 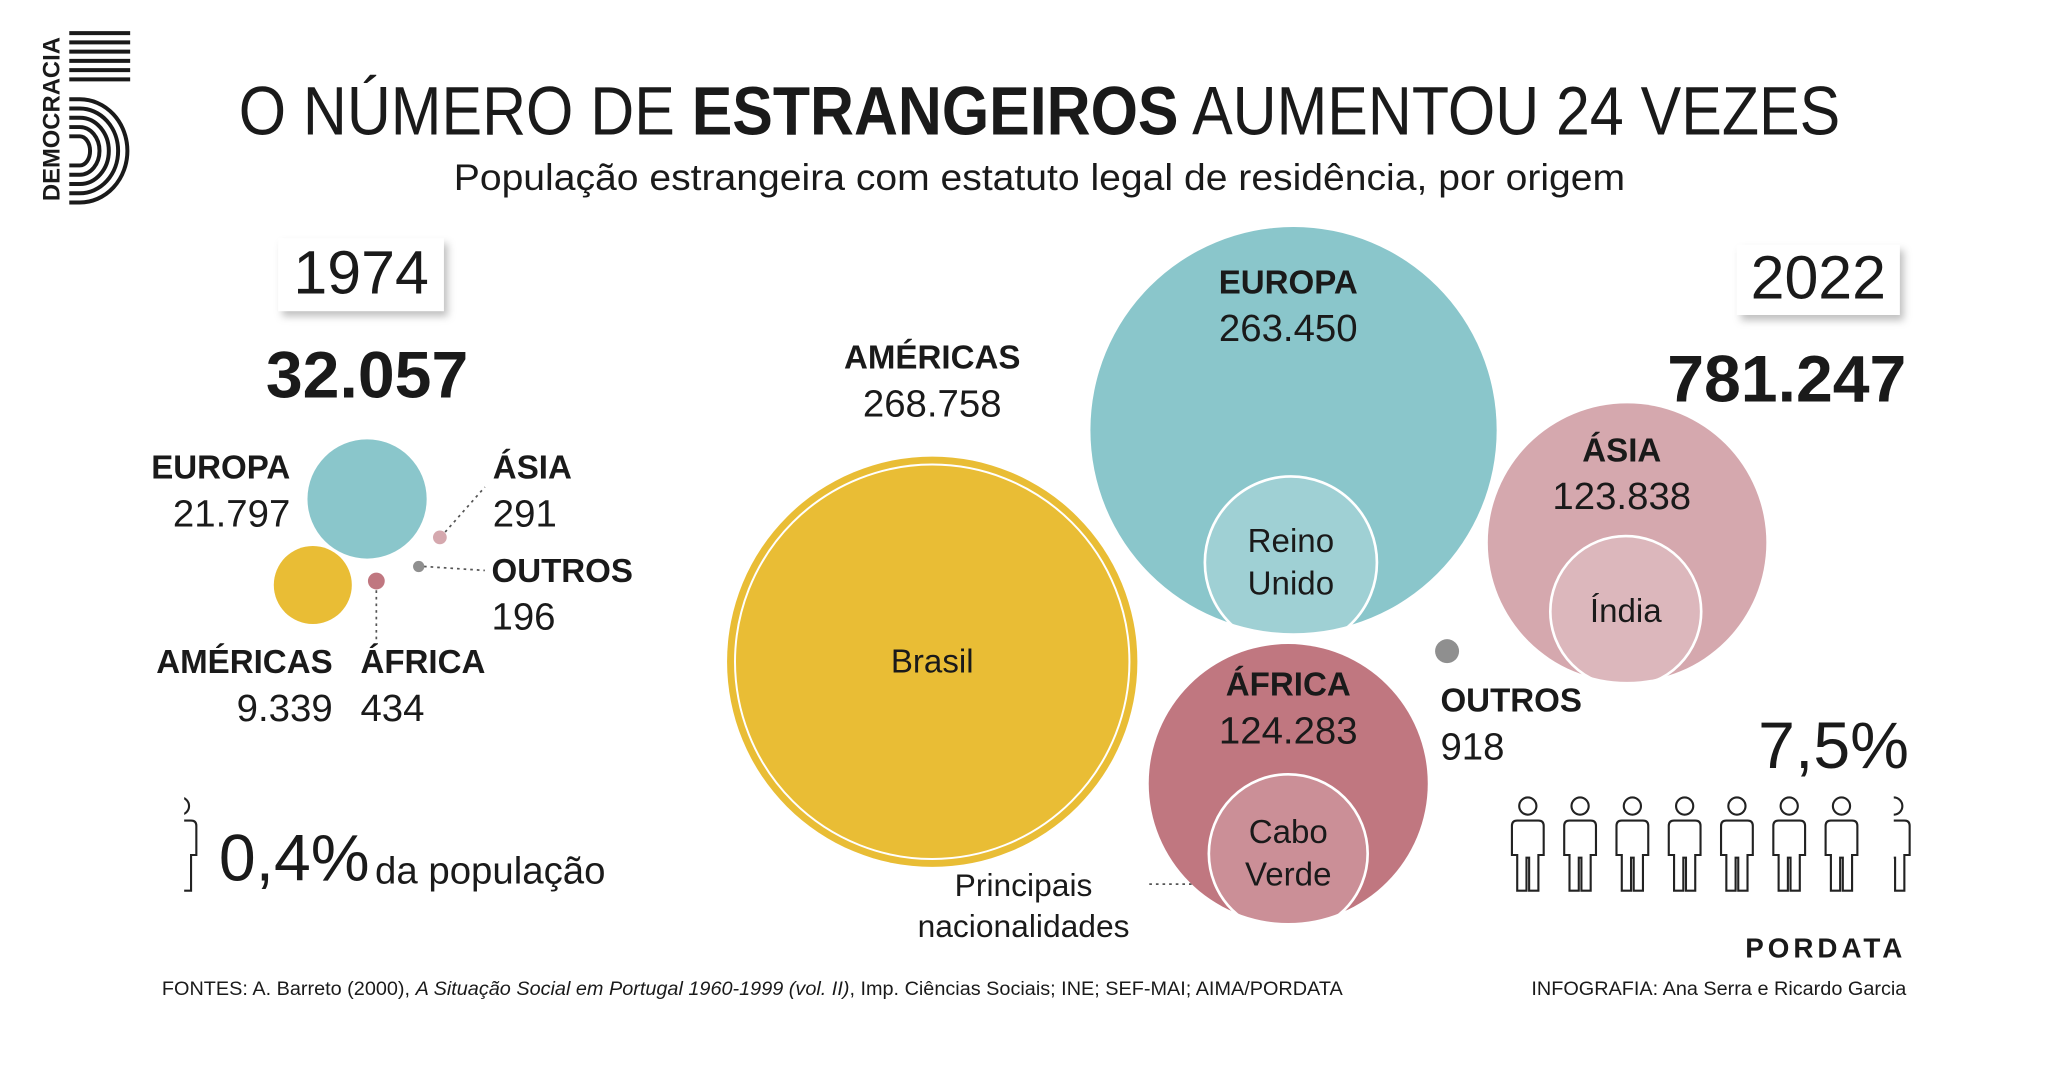 What do you see at coordinates (1719, 989) in the screenshot?
I see `credits: INFOGRAFIA: Ana Serra e Ricardo Garcia` at bounding box center [1719, 989].